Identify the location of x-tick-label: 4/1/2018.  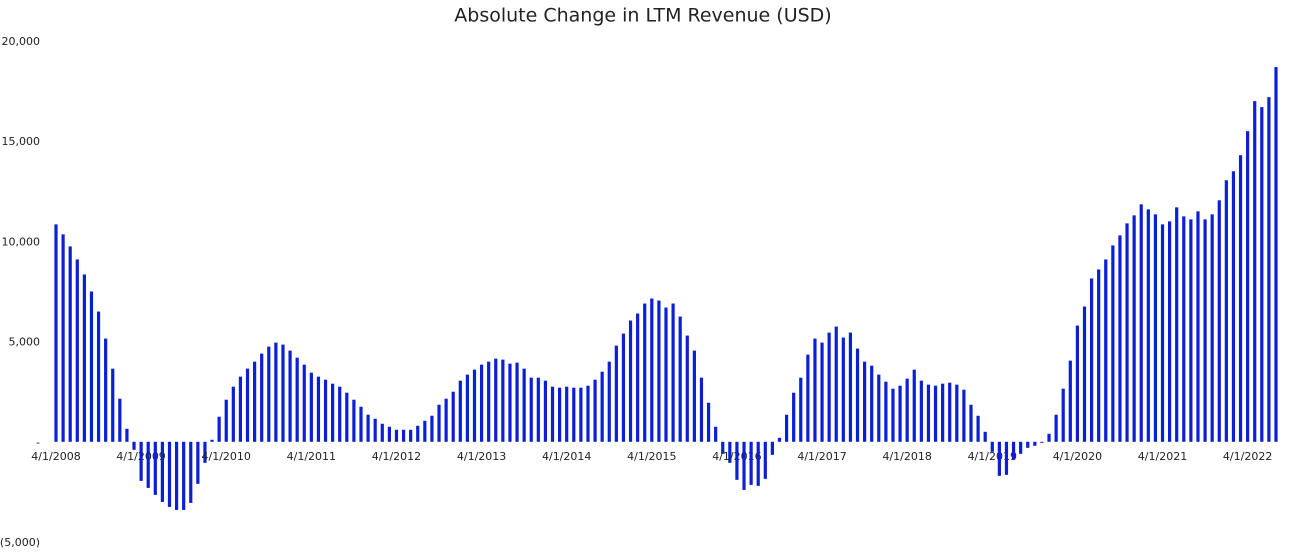
(906, 456).